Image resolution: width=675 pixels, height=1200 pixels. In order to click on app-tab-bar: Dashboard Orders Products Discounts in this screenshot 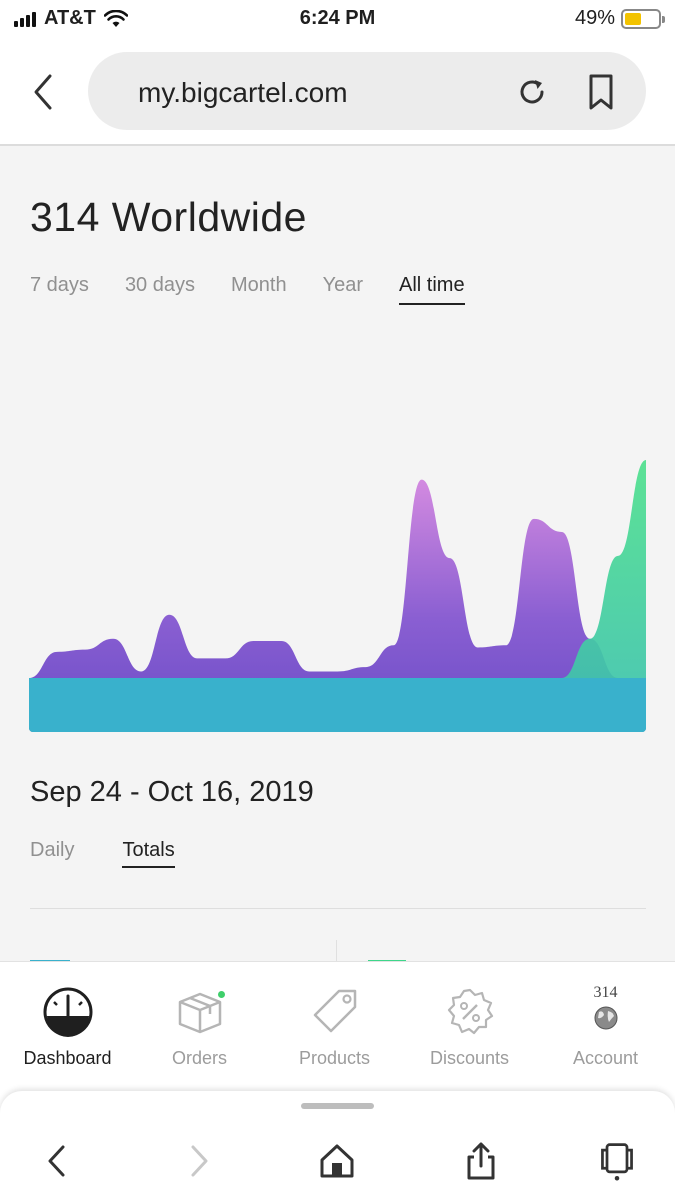, I will do `click(337, 1026)`.